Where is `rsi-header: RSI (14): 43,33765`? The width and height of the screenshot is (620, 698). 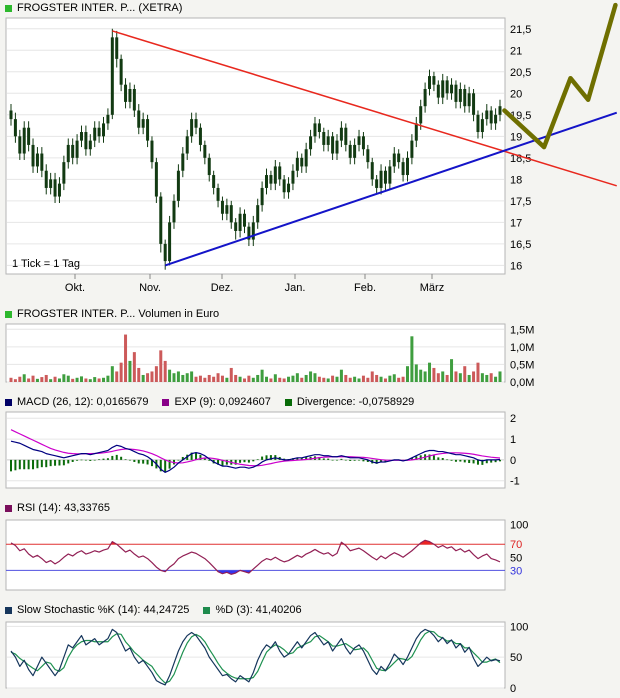 rsi-header: RSI (14): 43,33765 is located at coordinates (310, 508).